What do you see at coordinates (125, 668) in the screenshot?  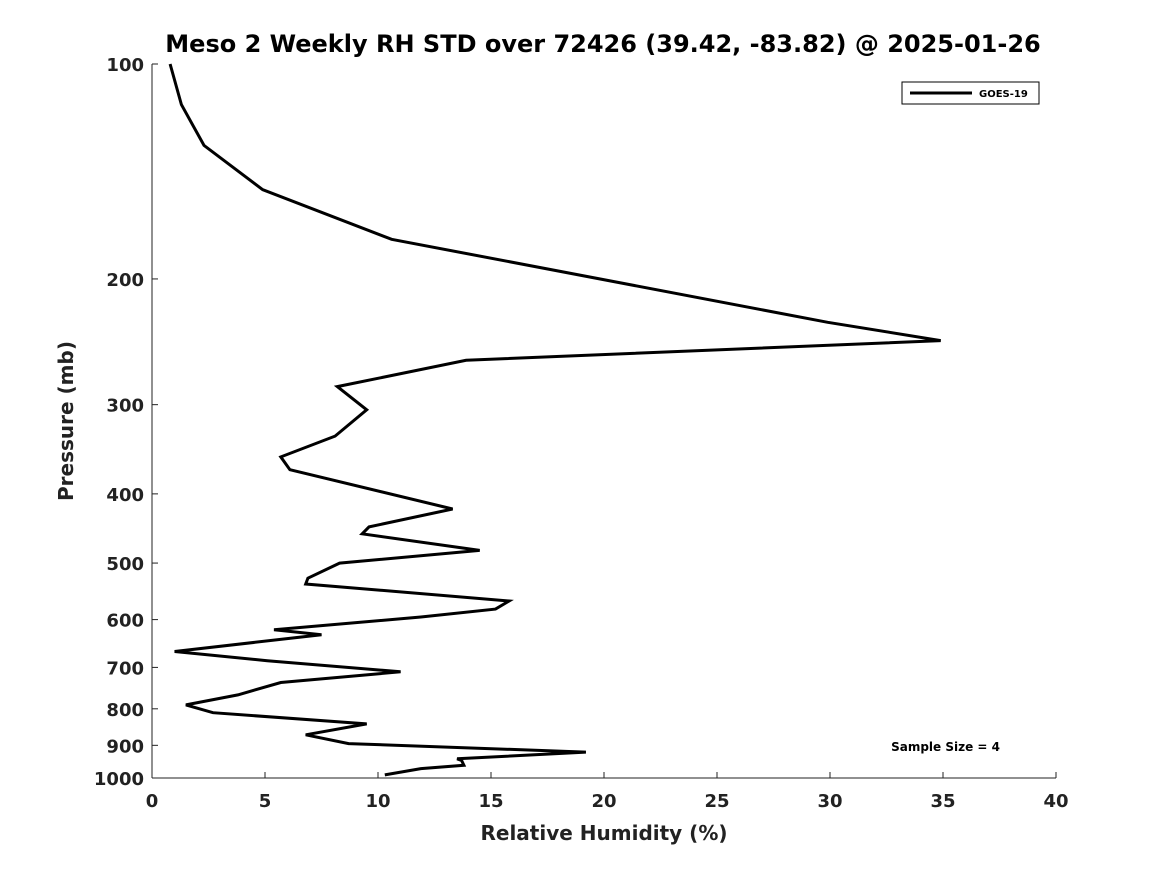 I see `y-tick-label: 700` at bounding box center [125, 668].